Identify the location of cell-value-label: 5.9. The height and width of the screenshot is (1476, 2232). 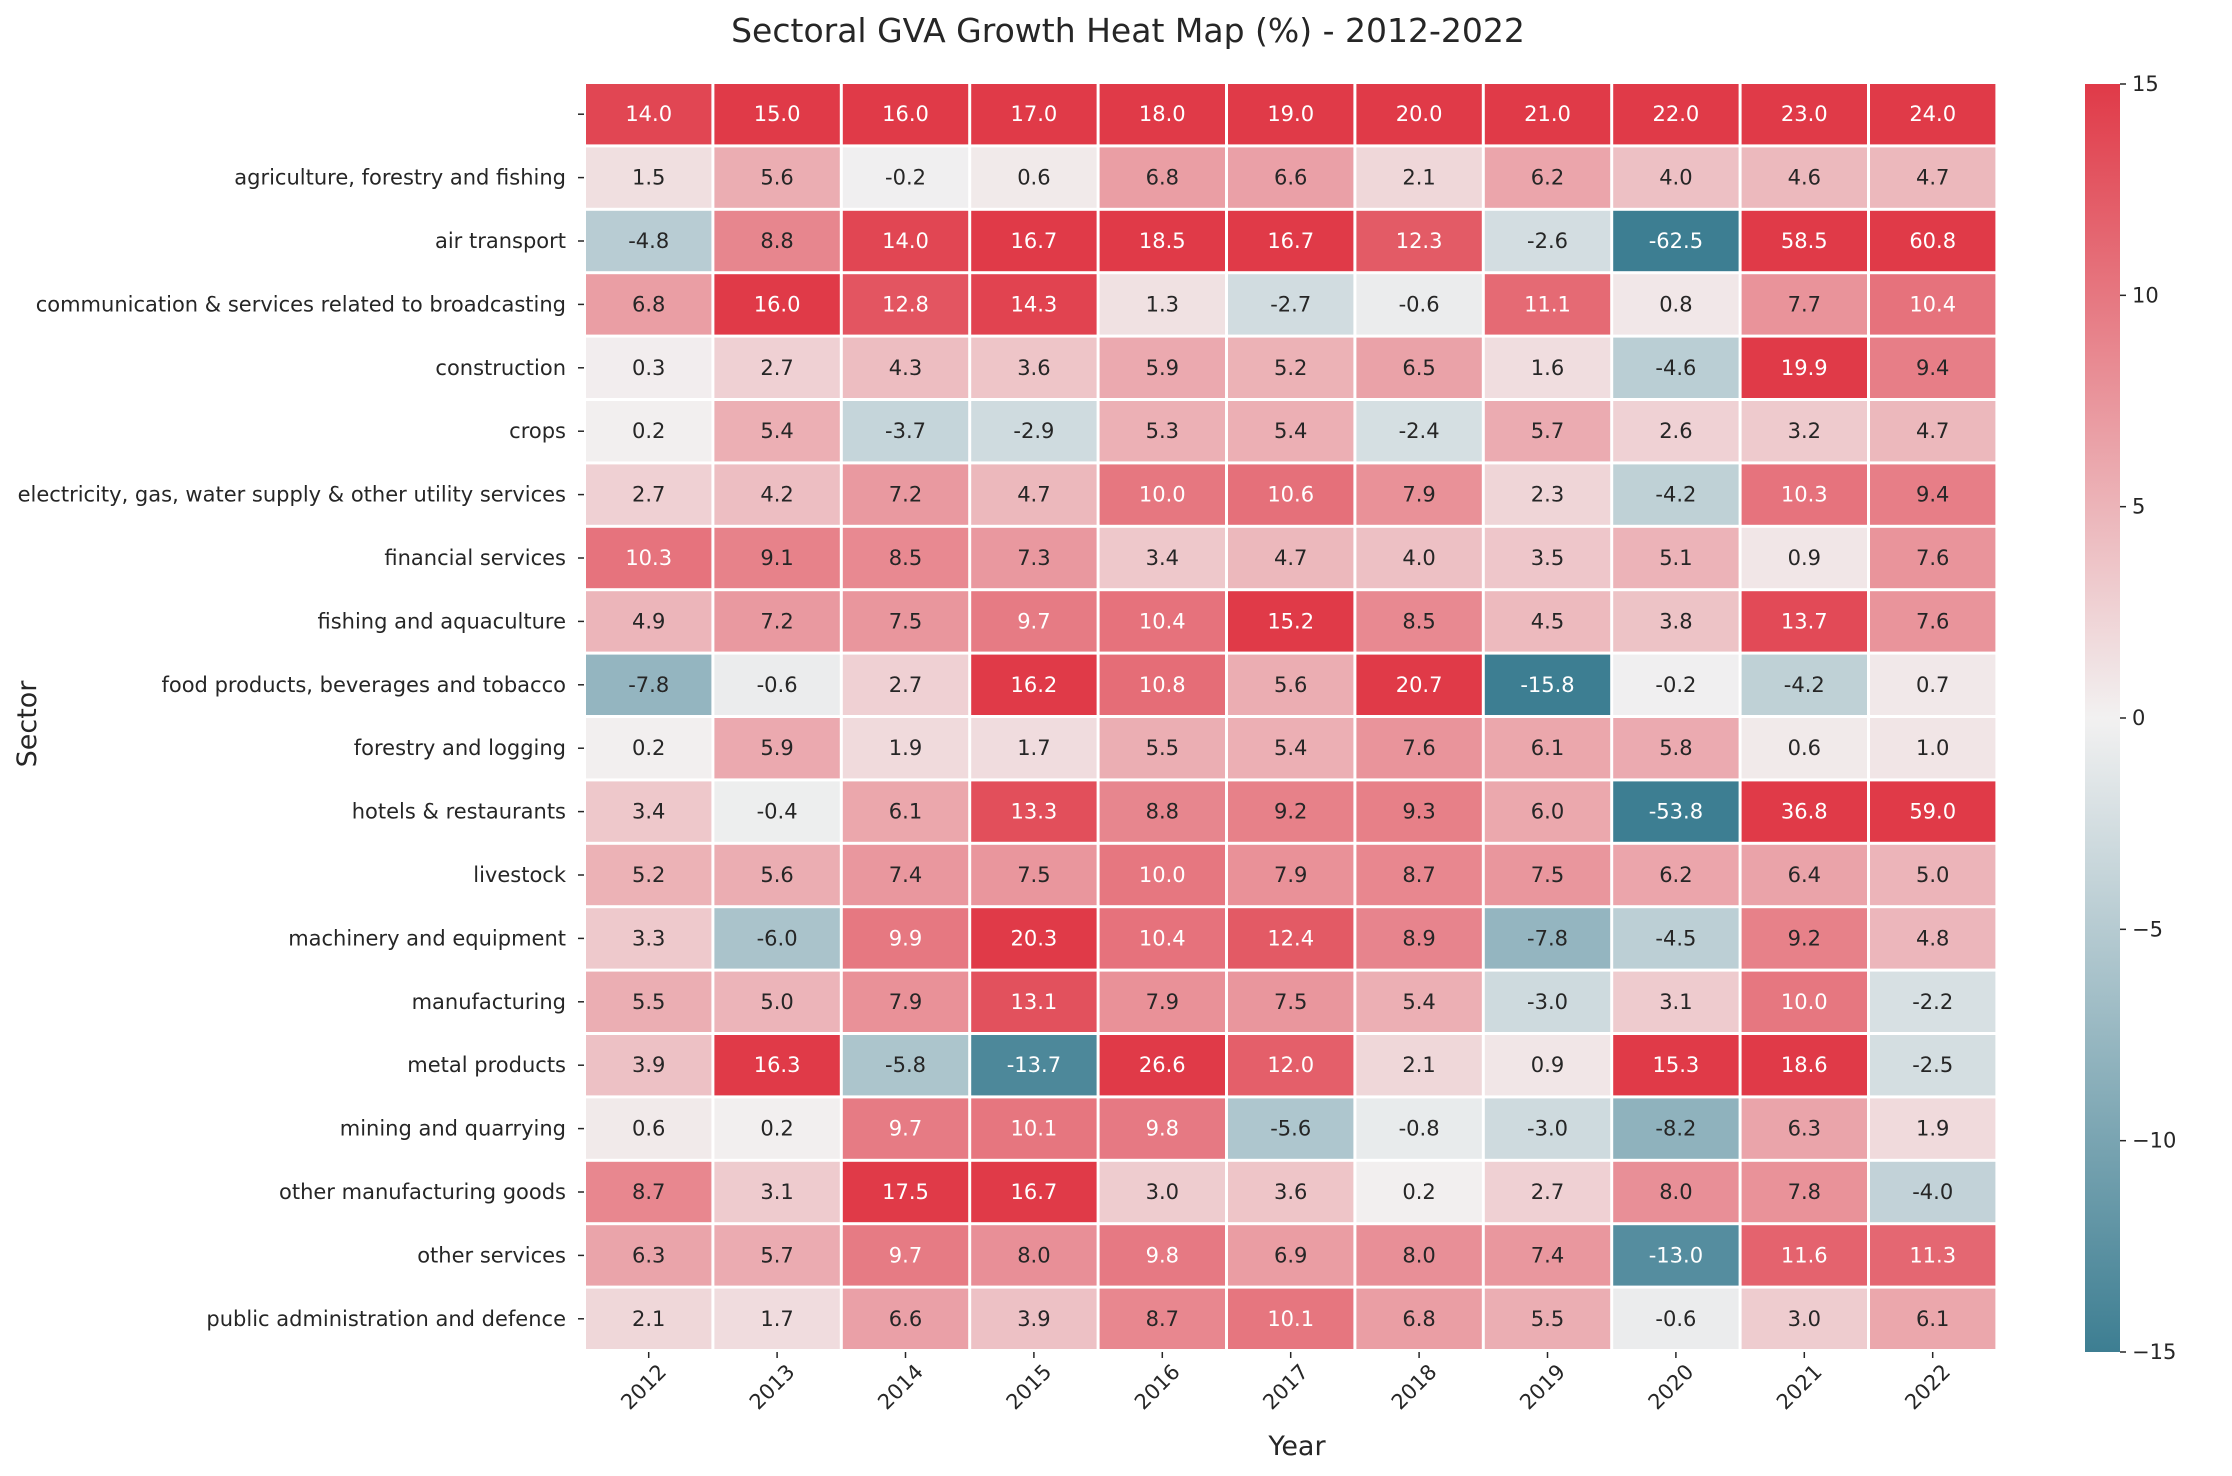
(776, 748).